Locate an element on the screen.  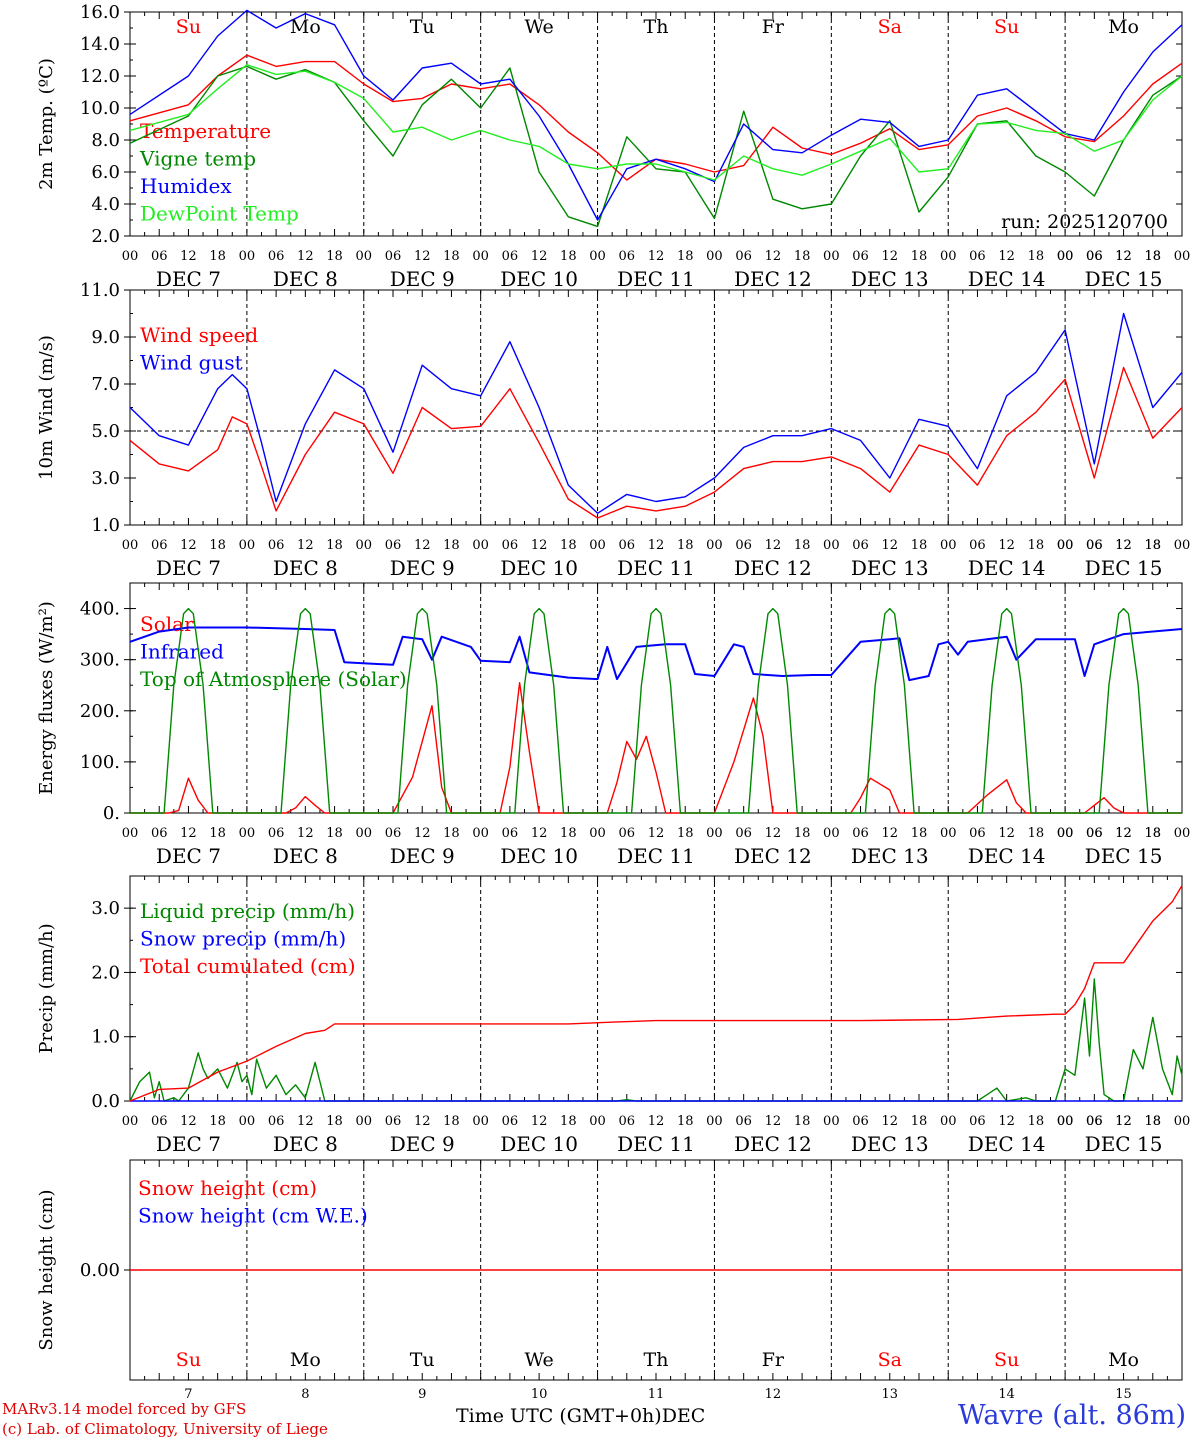
y-tick-label: 12.0 is located at coordinates (100, 76).